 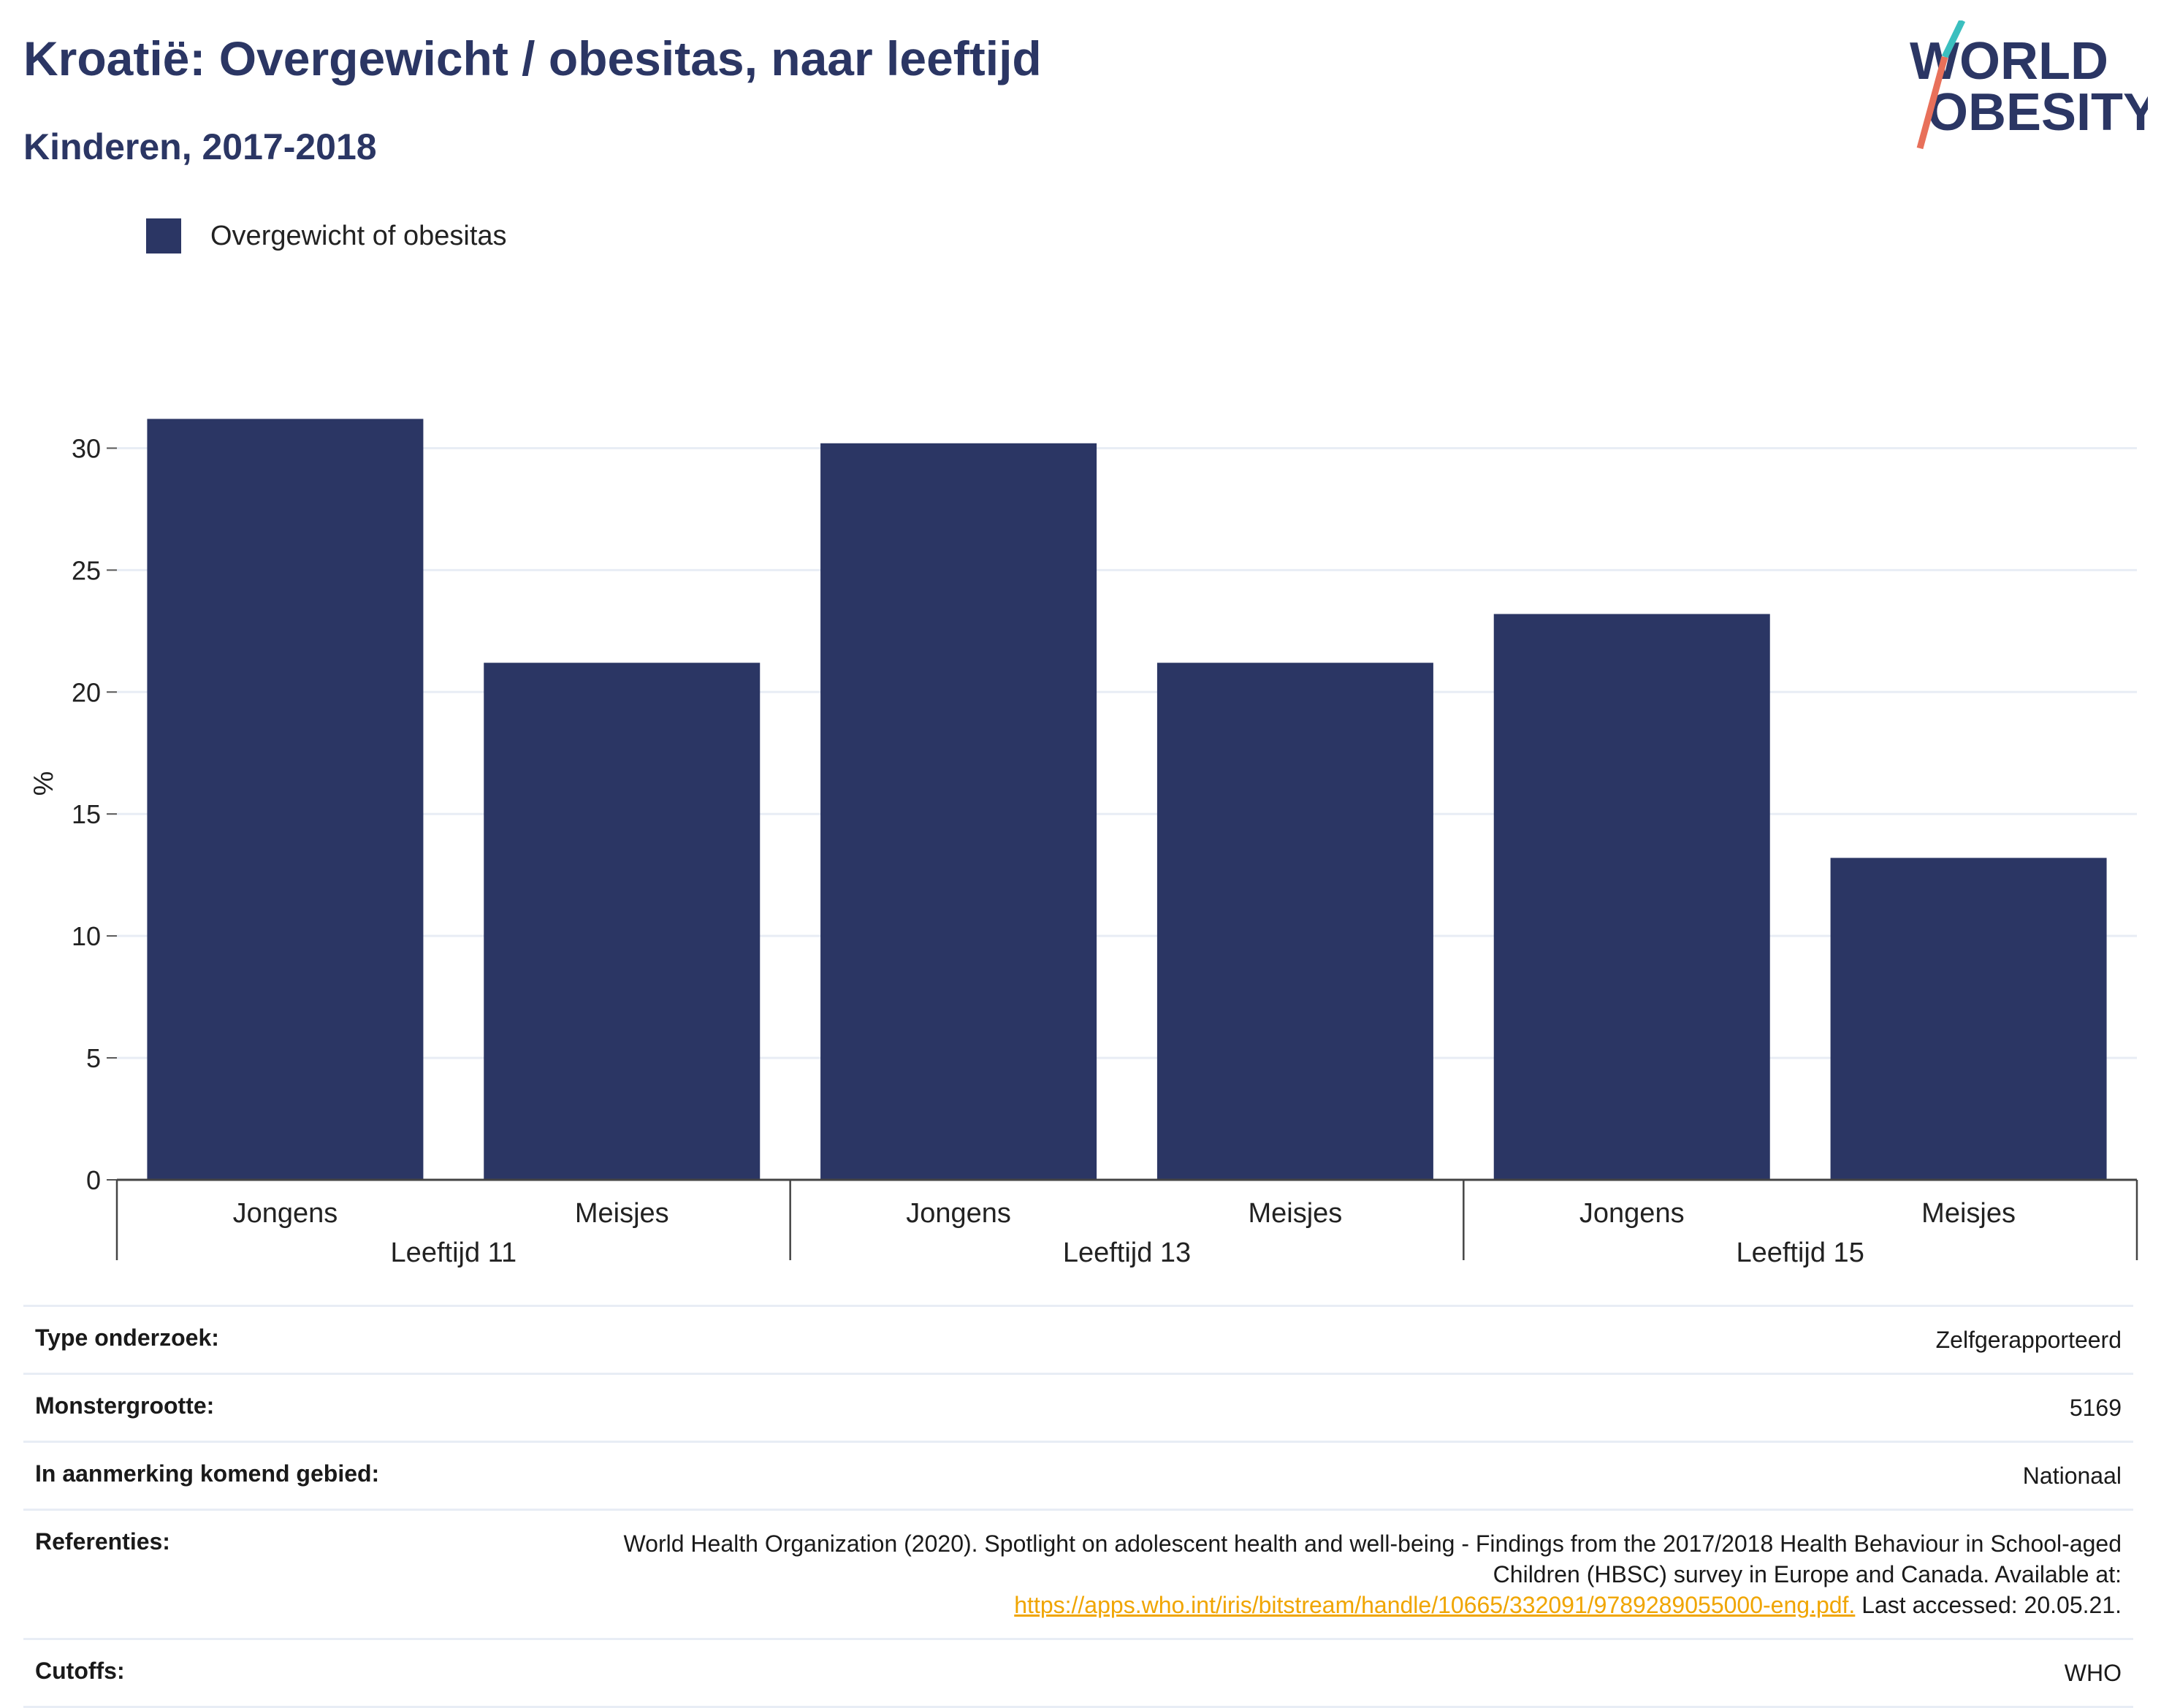 What do you see at coordinates (127, 1337) in the screenshot?
I see `survey-type-label: Type onderzoek:` at bounding box center [127, 1337].